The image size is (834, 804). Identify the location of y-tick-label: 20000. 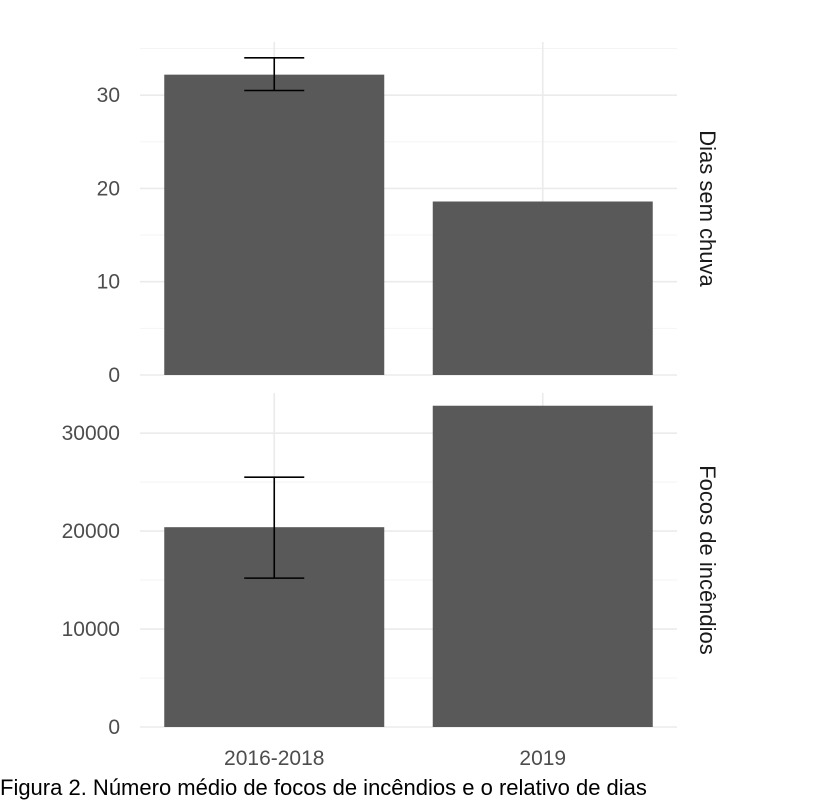
(91, 531).